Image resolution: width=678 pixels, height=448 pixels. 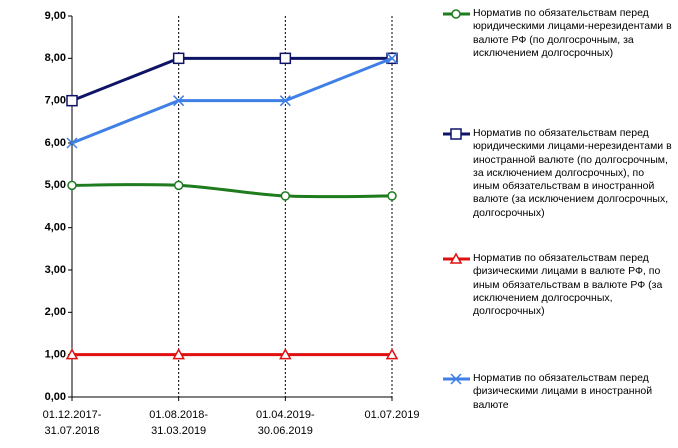 What do you see at coordinates (55, 355) in the screenshot?
I see `y-tick-label: 1,00` at bounding box center [55, 355].